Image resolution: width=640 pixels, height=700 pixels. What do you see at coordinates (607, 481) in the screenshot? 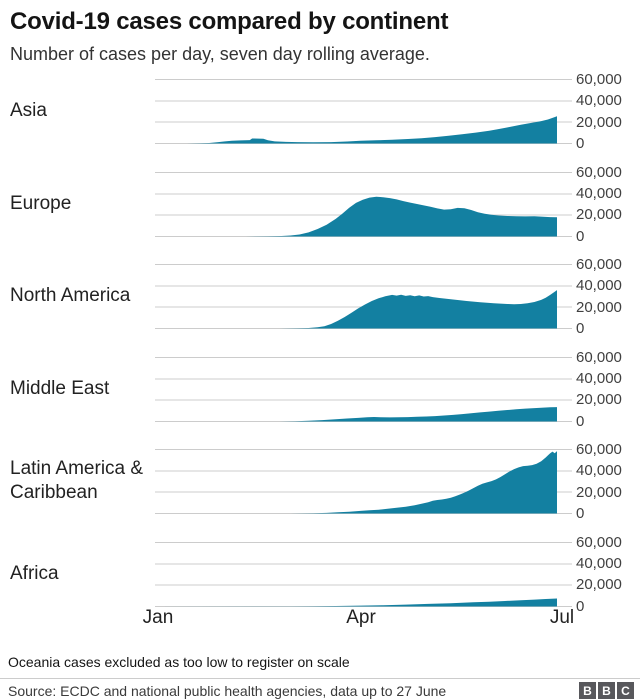
I see `y-tick-labels-latin-america-caribbean: 0 20,000 40,000 60,000` at bounding box center [607, 481].